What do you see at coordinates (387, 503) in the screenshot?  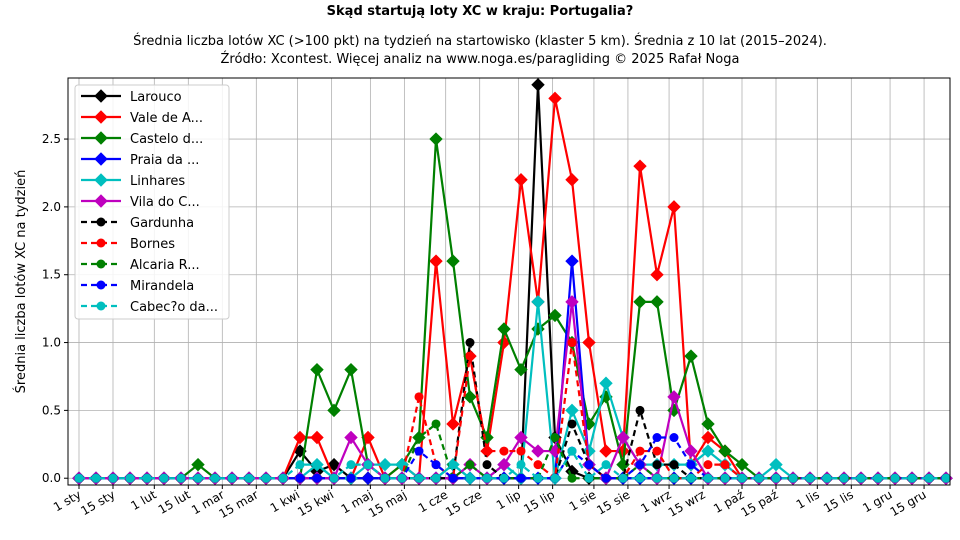 I see `x-tick-label: 15 maj` at bounding box center [387, 503].